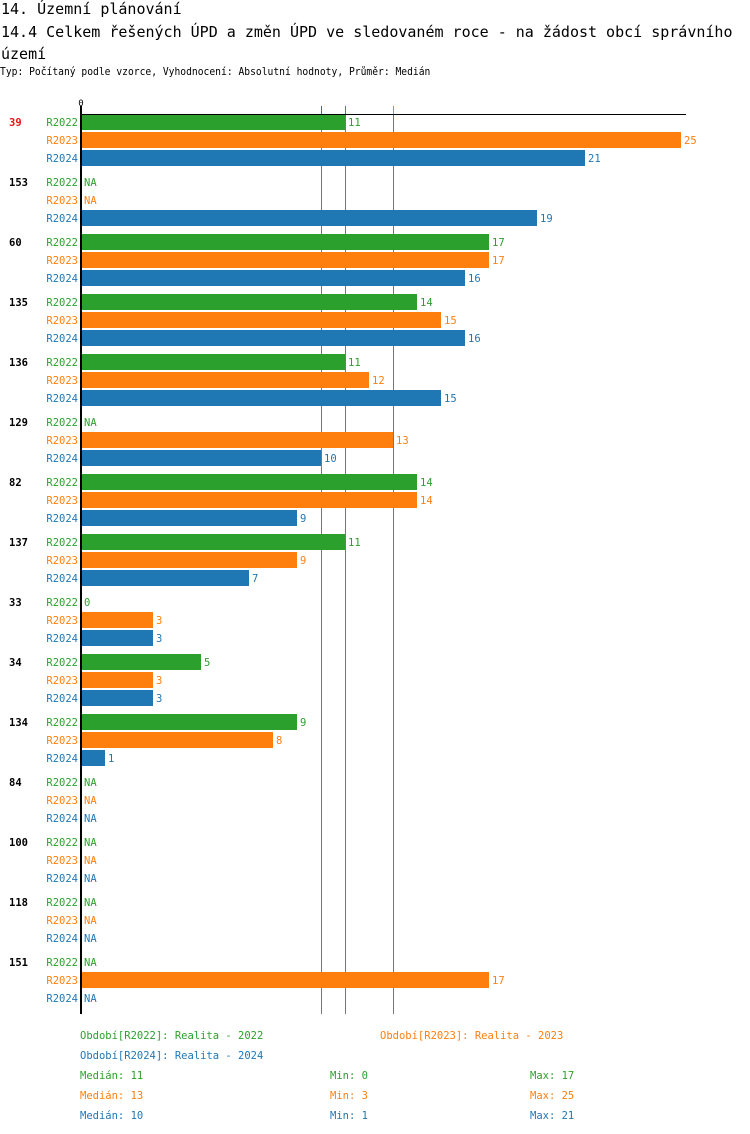 This screenshot has width=750, height=1134. What do you see at coordinates (303, 519) in the screenshot?
I see `data-label: 9` at bounding box center [303, 519].